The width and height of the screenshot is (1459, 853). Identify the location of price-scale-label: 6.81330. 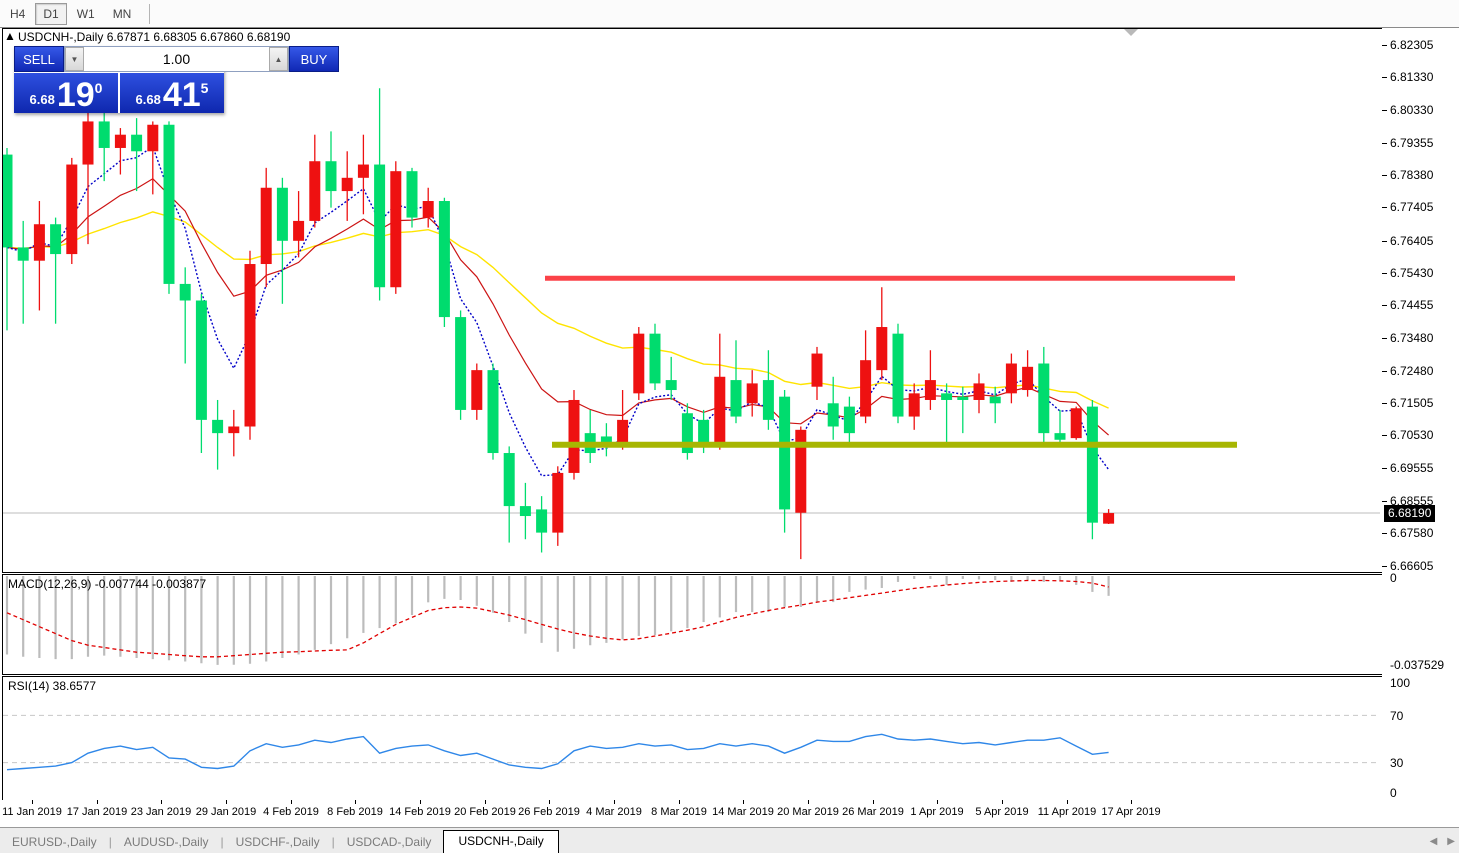
(1412, 77).